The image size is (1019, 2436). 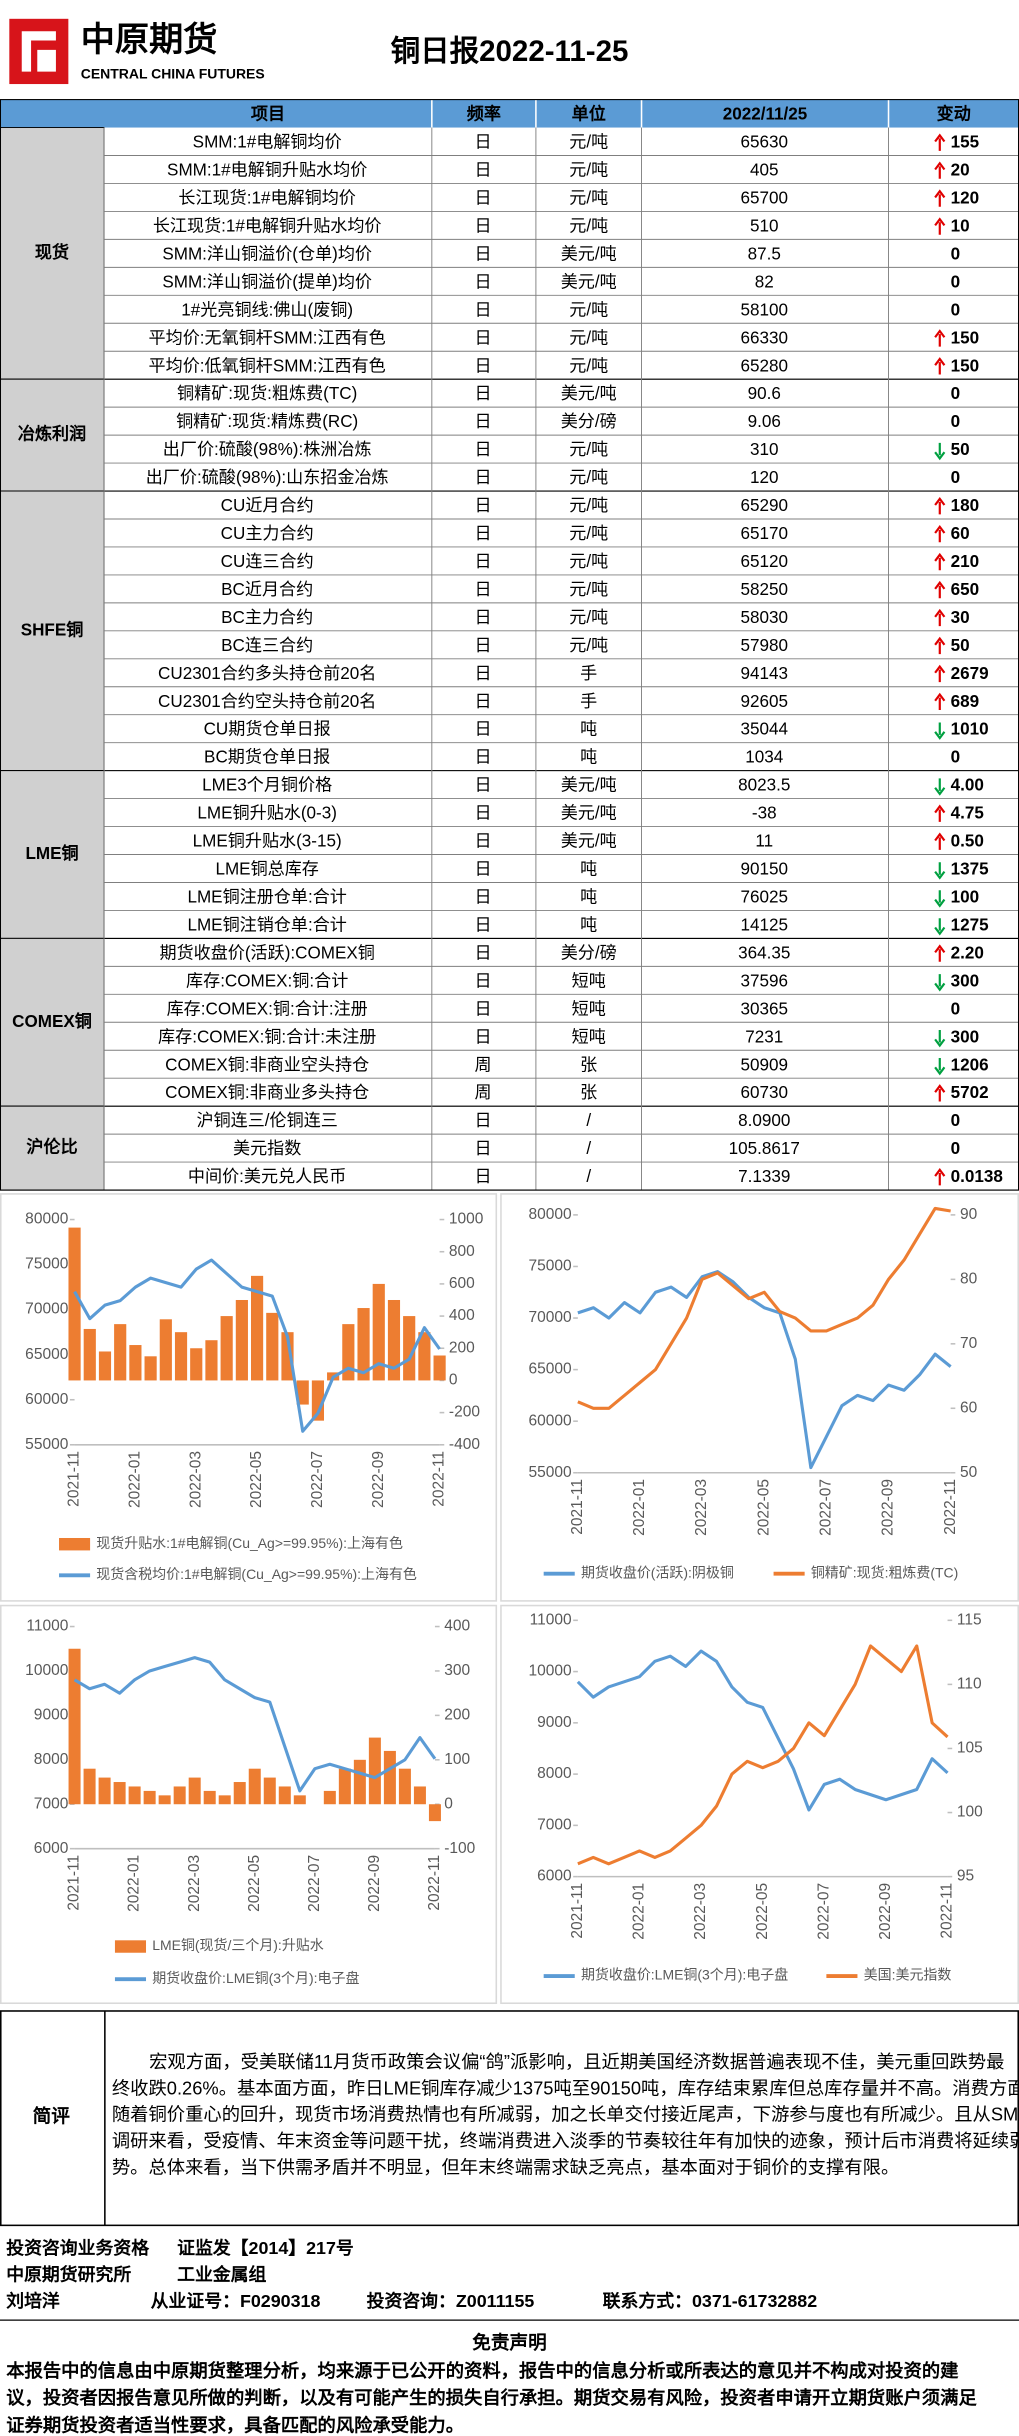 I want to click on y2-tick-label: 95, so click(x=965, y=1876).